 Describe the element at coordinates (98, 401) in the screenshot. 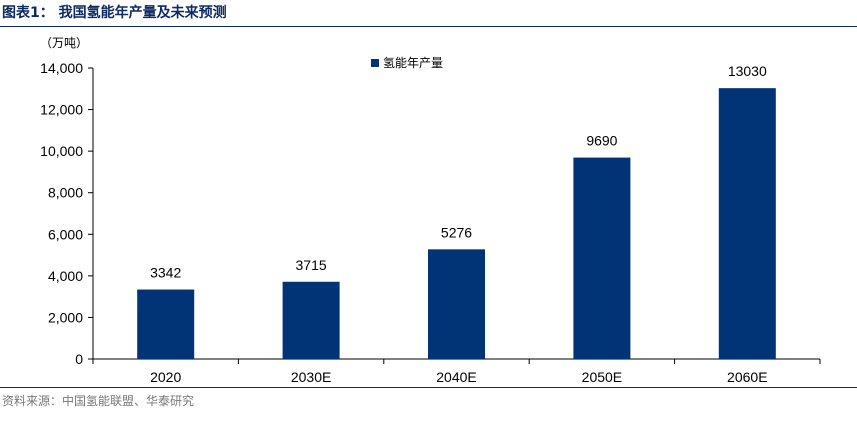

I see `source-note: 资料来源：中国氢能联盟、华泰研究` at that location.